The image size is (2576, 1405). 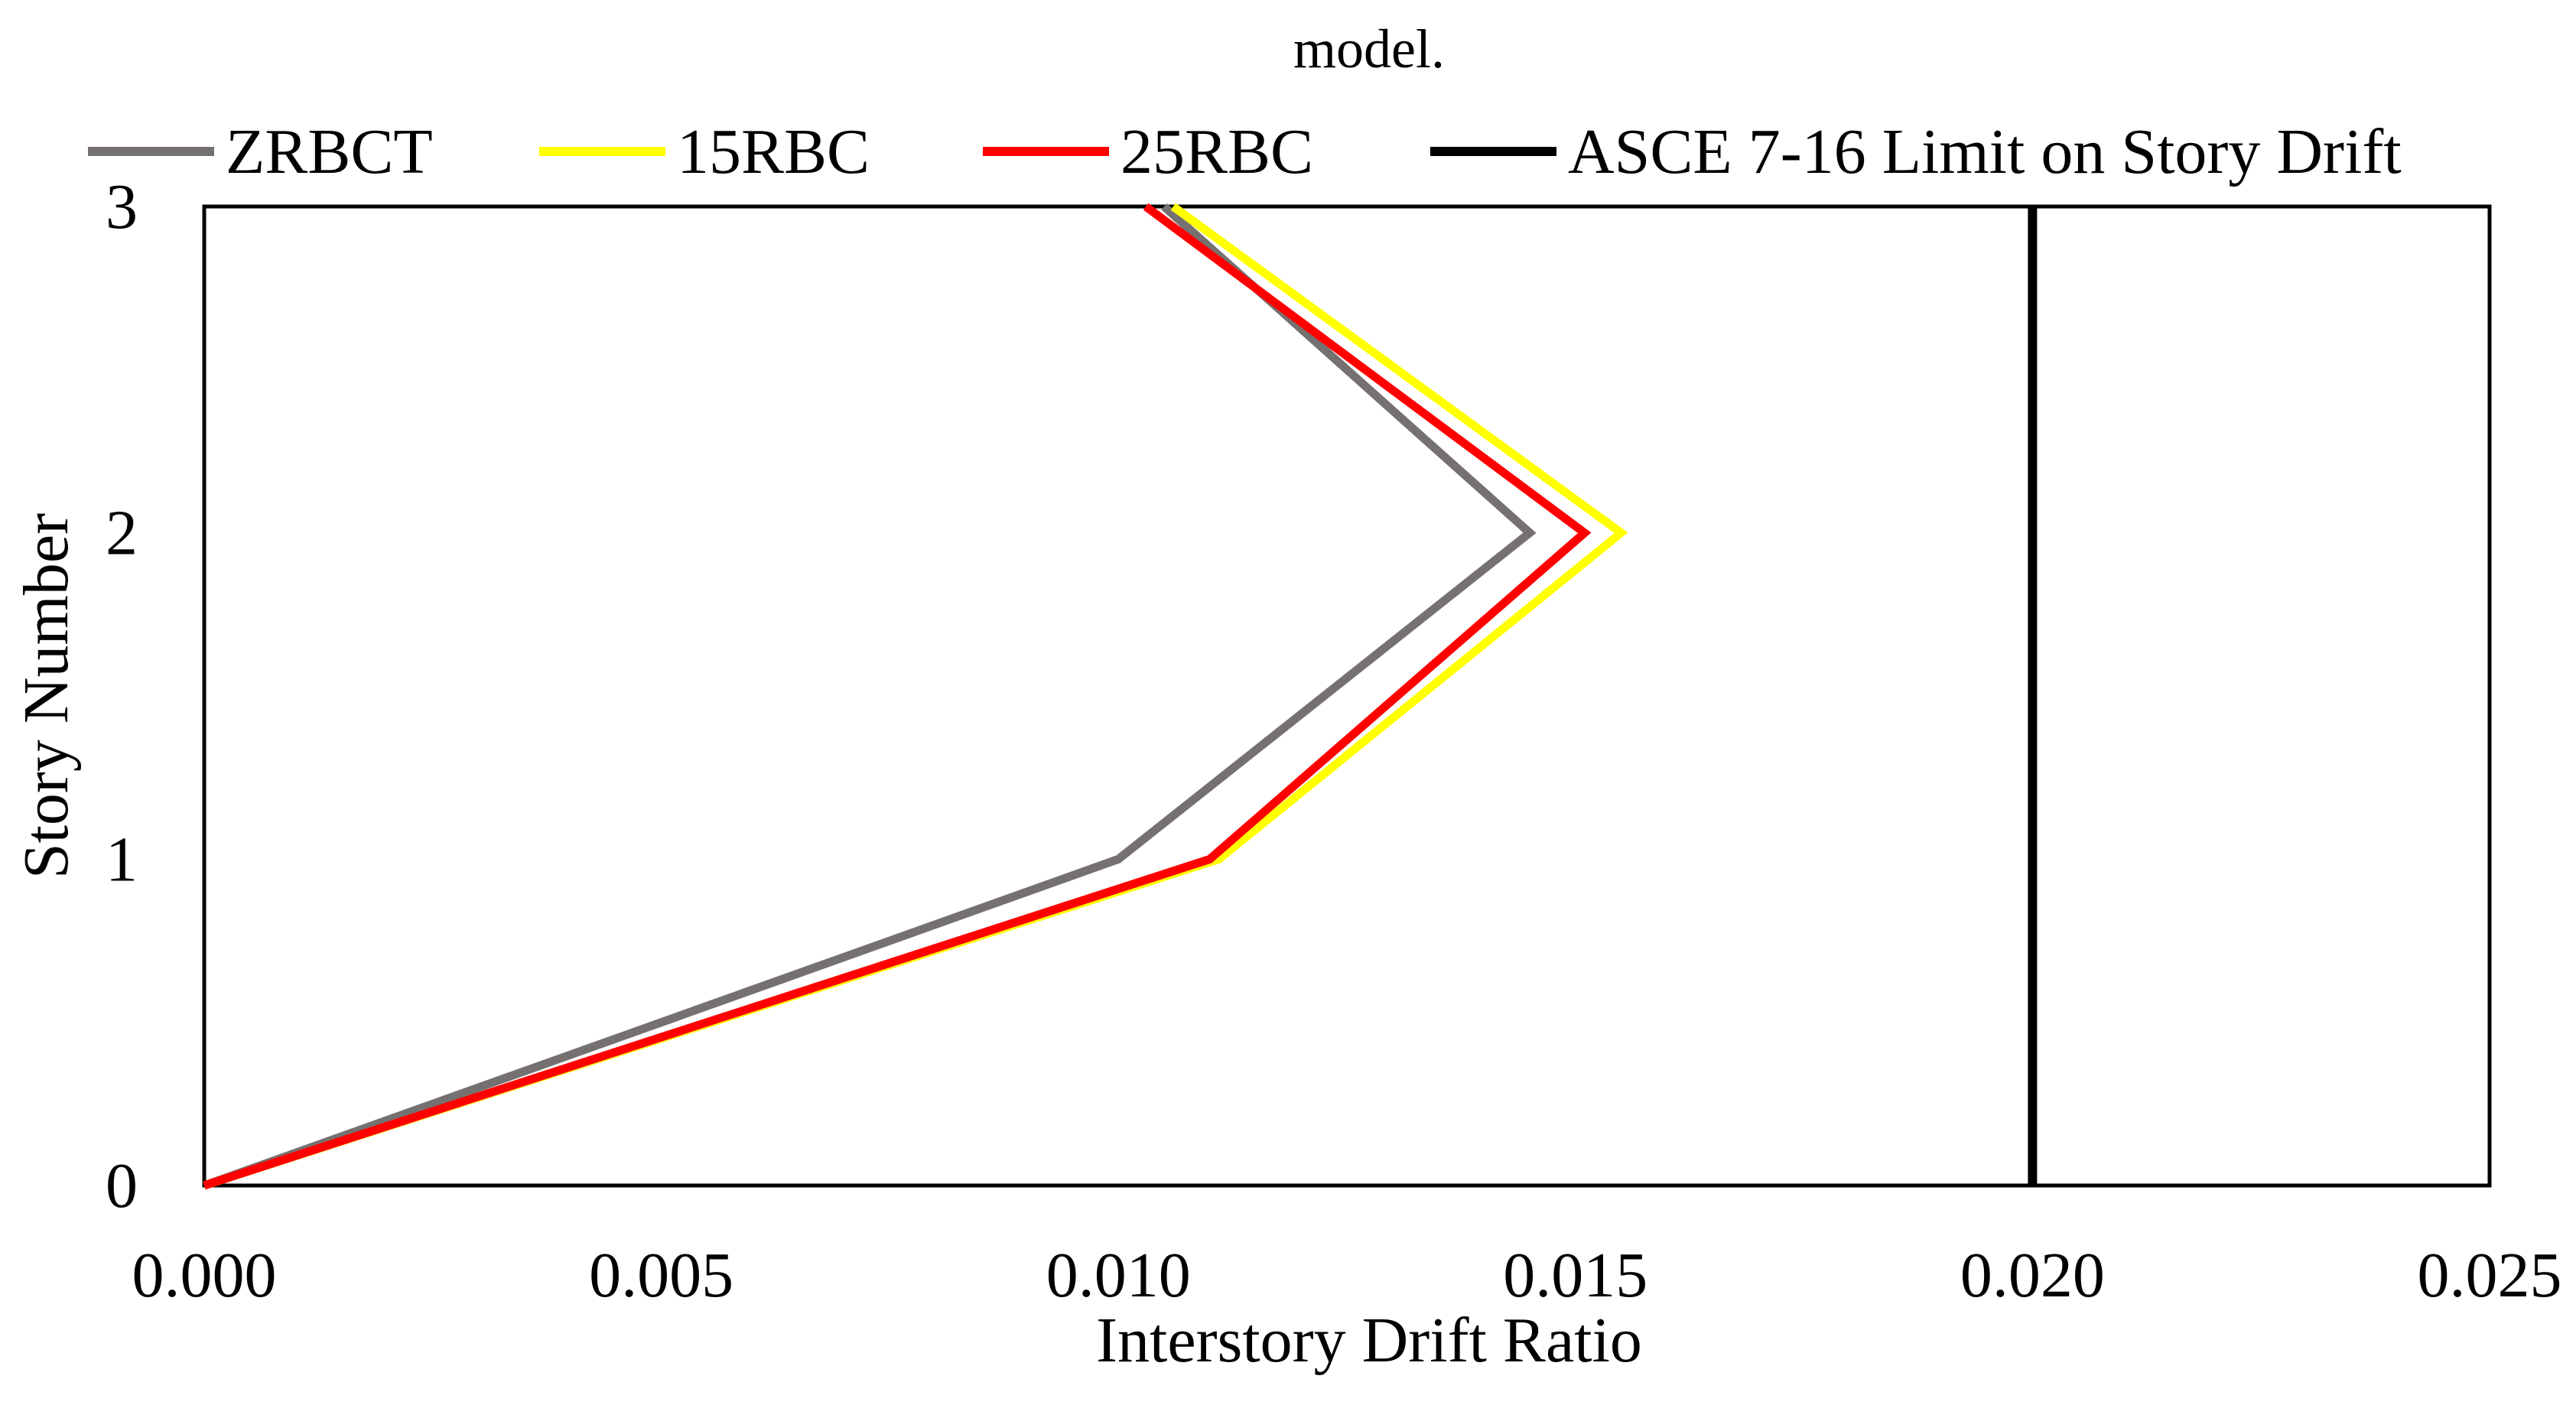 I want to click on x-tick-label: 0.000, so click(x=204, y=1275).